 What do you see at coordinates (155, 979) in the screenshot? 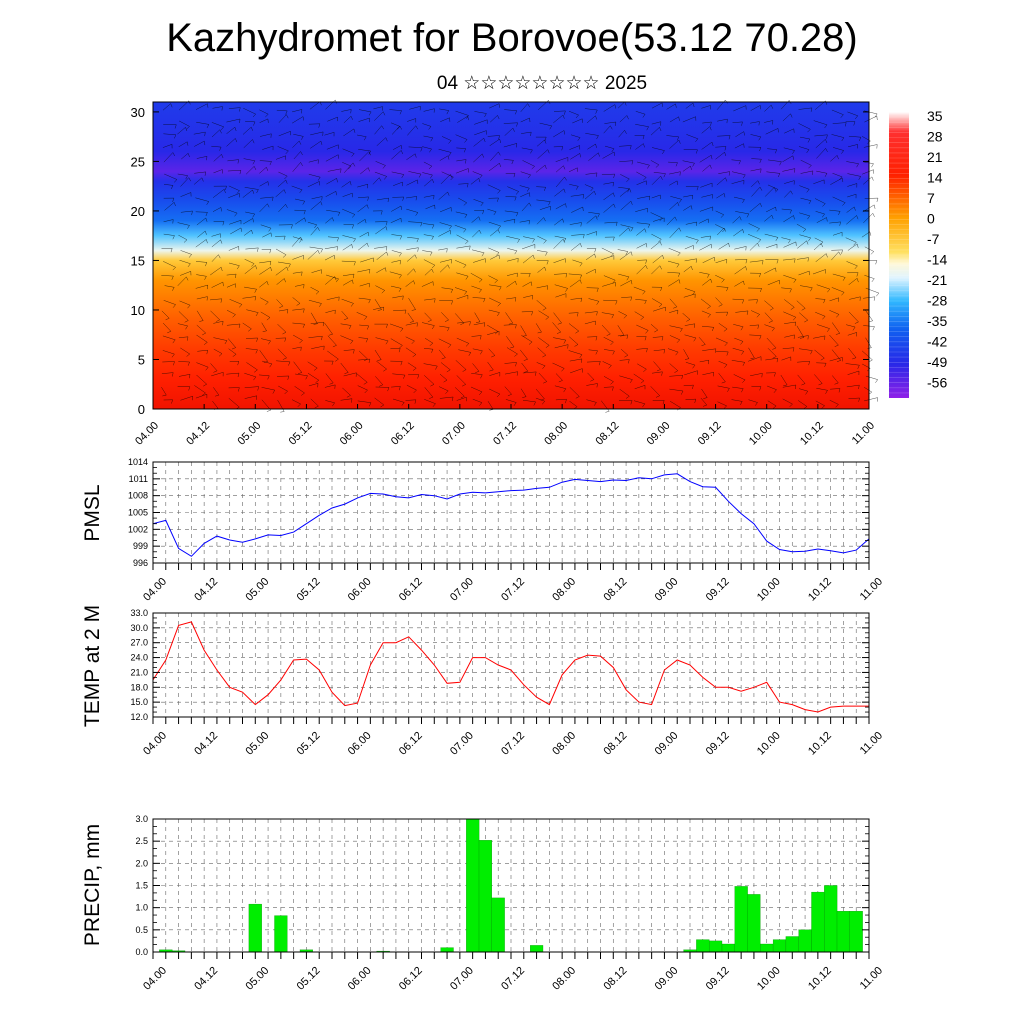
I see `precip-x-tick-label: 04.00` at bounding box center [155, 979].